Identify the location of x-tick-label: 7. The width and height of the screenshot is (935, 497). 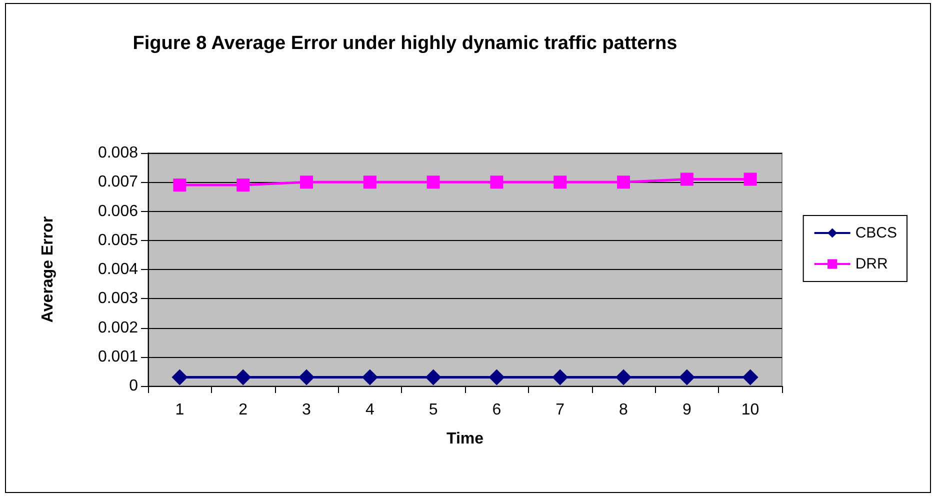
(560, 410).